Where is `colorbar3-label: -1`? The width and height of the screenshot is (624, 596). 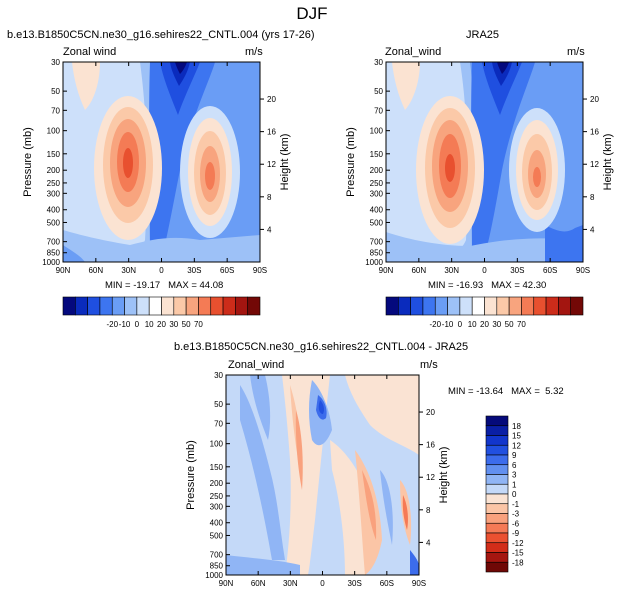
colorbar3-label: -1 is located at coordinates (516, 504).